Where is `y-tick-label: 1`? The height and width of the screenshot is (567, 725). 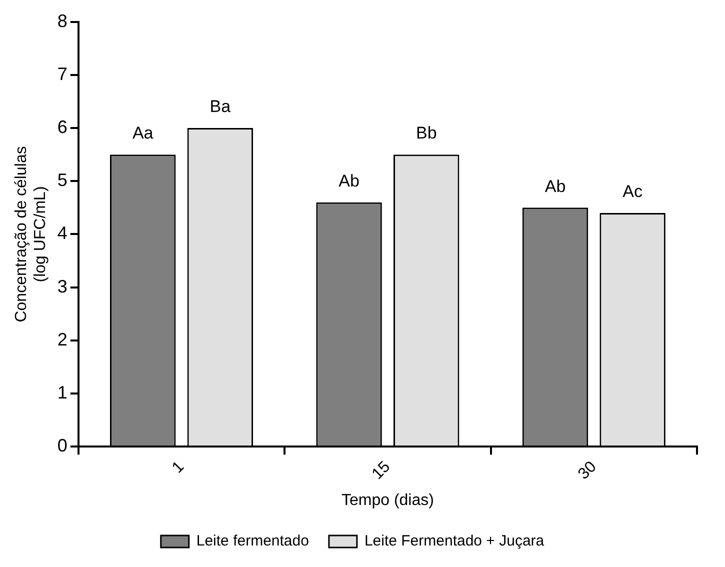
y-tick-label: 1 is located at coordinates (62, 392).